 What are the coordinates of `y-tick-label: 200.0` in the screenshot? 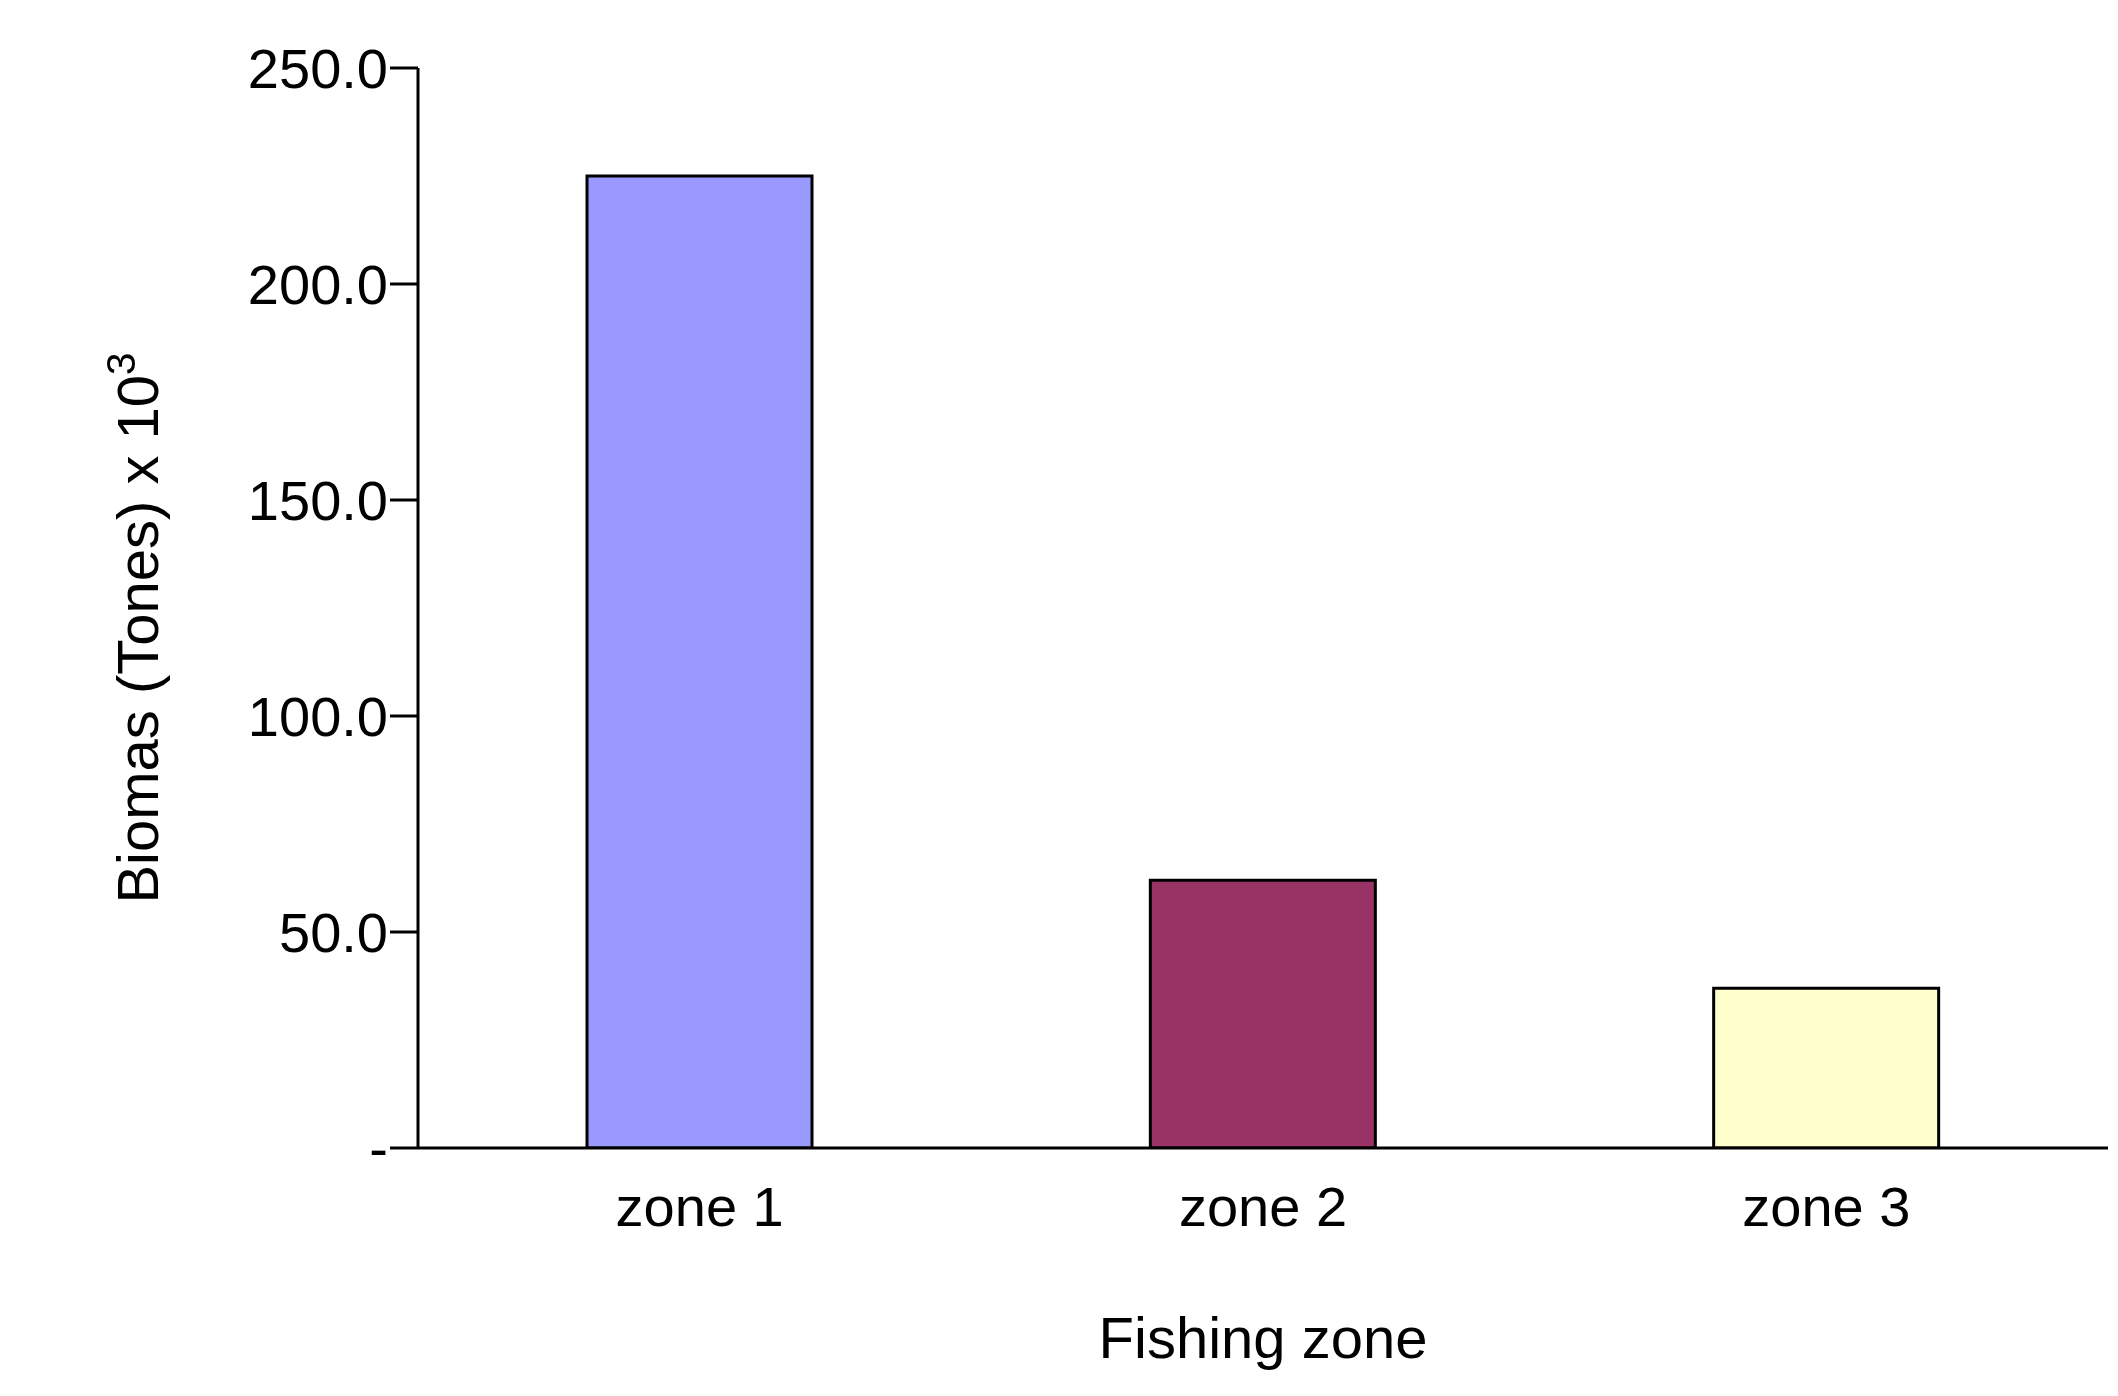 It's located at (317, 284).